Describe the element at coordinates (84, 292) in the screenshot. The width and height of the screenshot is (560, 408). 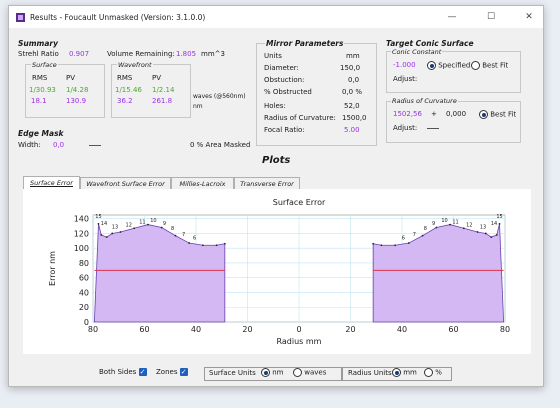
I see `y-tick-label: 40` at that location.